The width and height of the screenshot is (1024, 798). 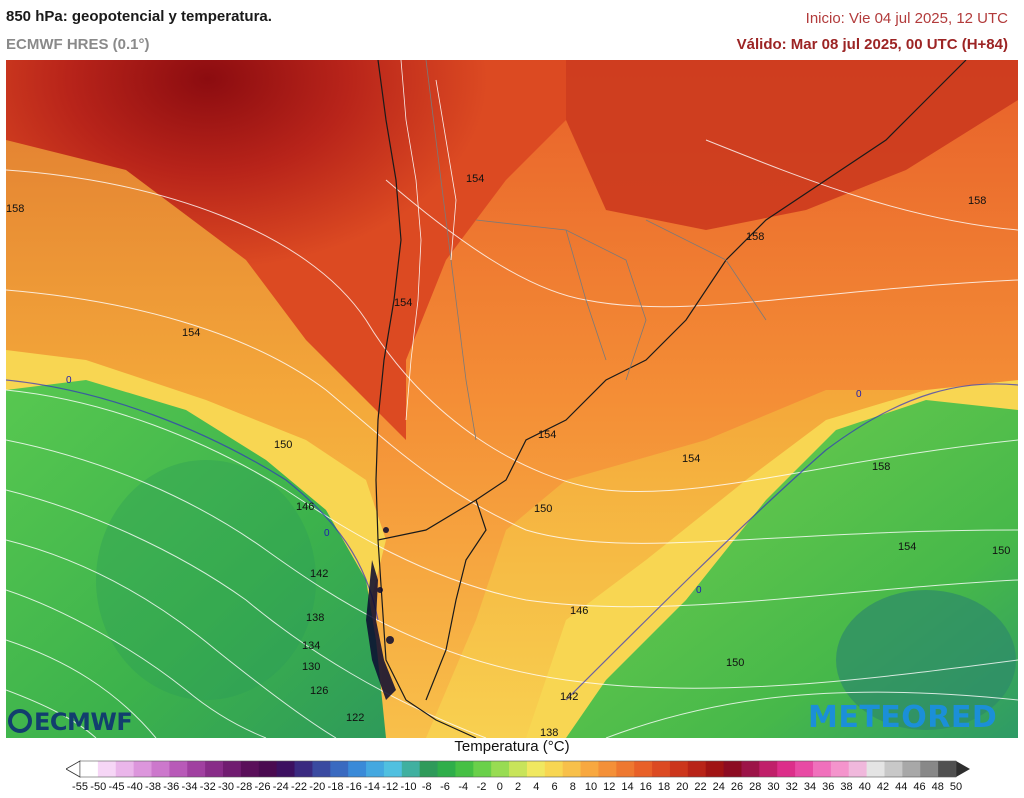 I want to click on isohypse-label: 130, so click(x=311, y=667).